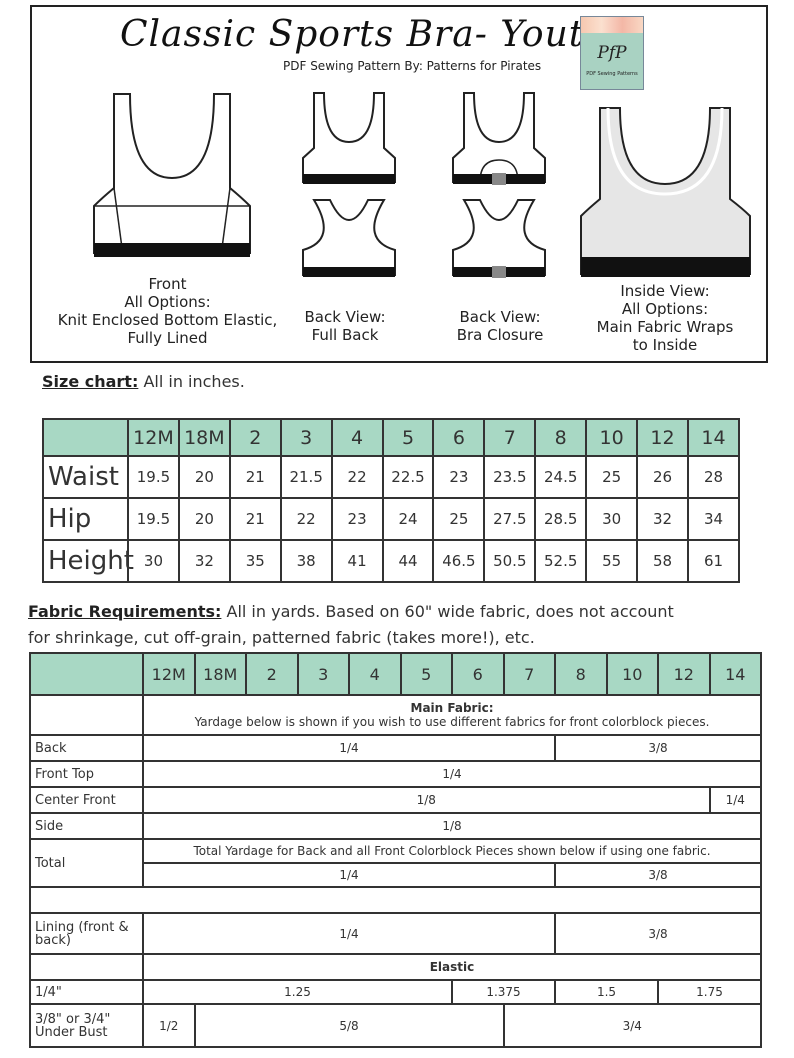  What do you see at coordinates (713, 561) in the screenshot?
I see `measurement-cell: 61` at bounding box center [713, 561].